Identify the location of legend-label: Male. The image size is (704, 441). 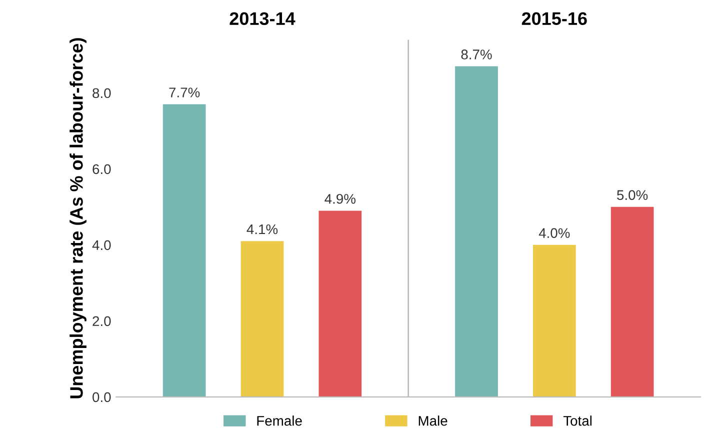
(433, 421).